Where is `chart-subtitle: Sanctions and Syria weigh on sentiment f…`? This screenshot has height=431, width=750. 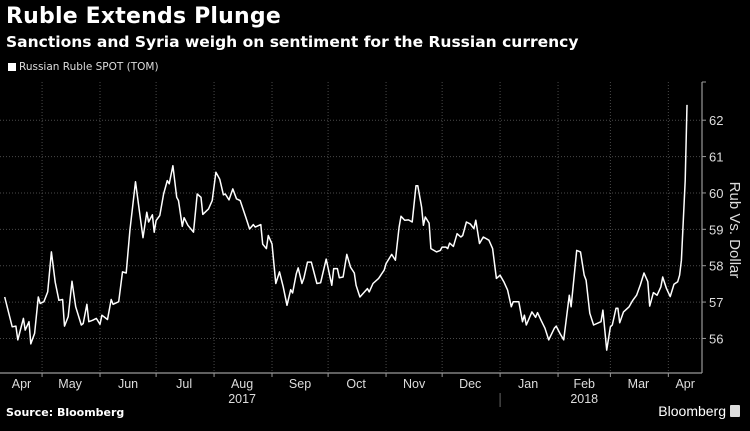 chart-subtitle: Sanctions and Syria weigh on sentiment f… is located at coordinates (292, 42).